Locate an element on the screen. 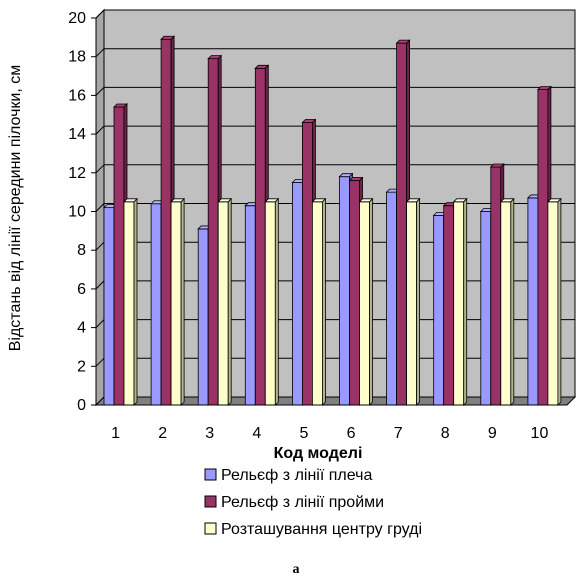 This screenshot has width=584, height=577. y-tick-label: 14 is located at coordinates (77, 134).